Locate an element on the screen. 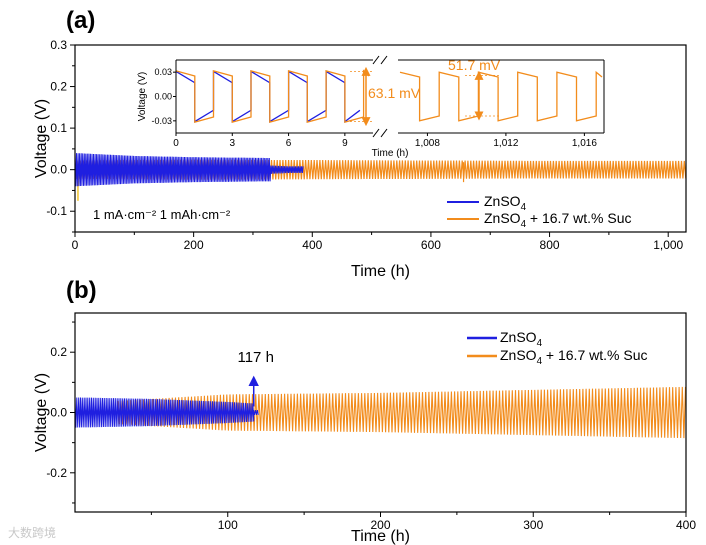 This screenshot has width=706, height=545. series-line-znso4-a is located at coordinates (189, 169).